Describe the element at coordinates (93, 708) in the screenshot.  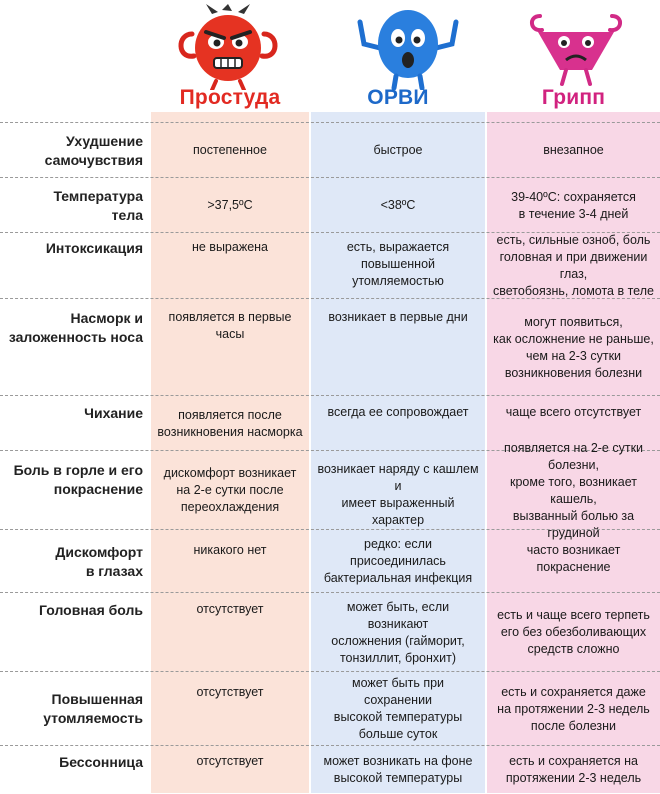
I see `row-label: Повышенная утомляемость` at that location.